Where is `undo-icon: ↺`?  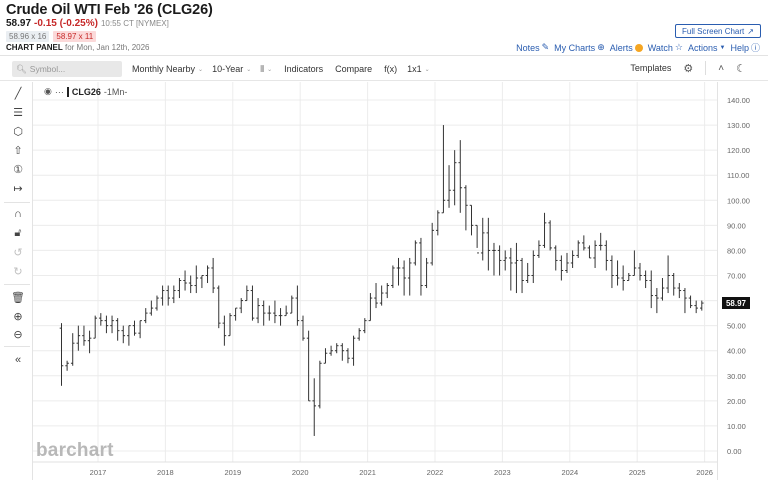
undo-icon: ↺ is located at coordinates (18, 252).